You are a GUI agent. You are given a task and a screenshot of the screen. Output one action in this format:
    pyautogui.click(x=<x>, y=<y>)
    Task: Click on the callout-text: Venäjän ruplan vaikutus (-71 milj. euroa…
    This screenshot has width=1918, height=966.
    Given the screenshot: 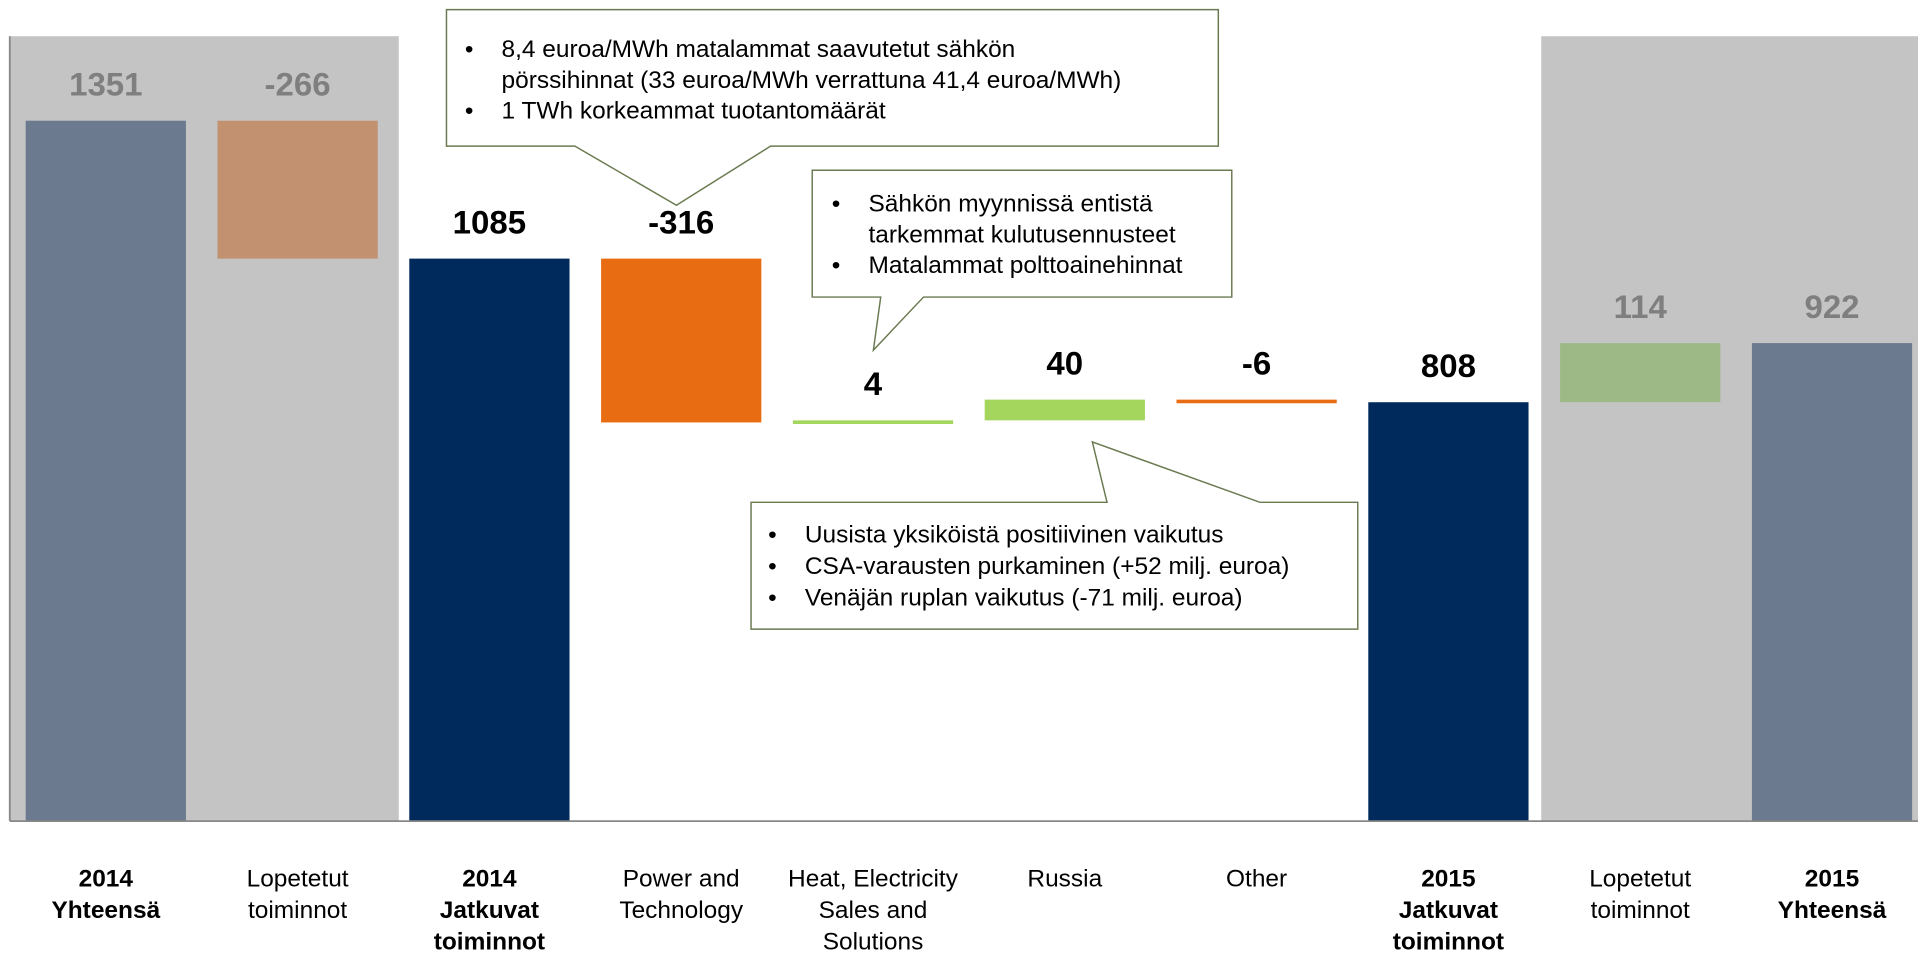 What is the action you would take?
    pyautogui.click(x=1024, y=597)
    